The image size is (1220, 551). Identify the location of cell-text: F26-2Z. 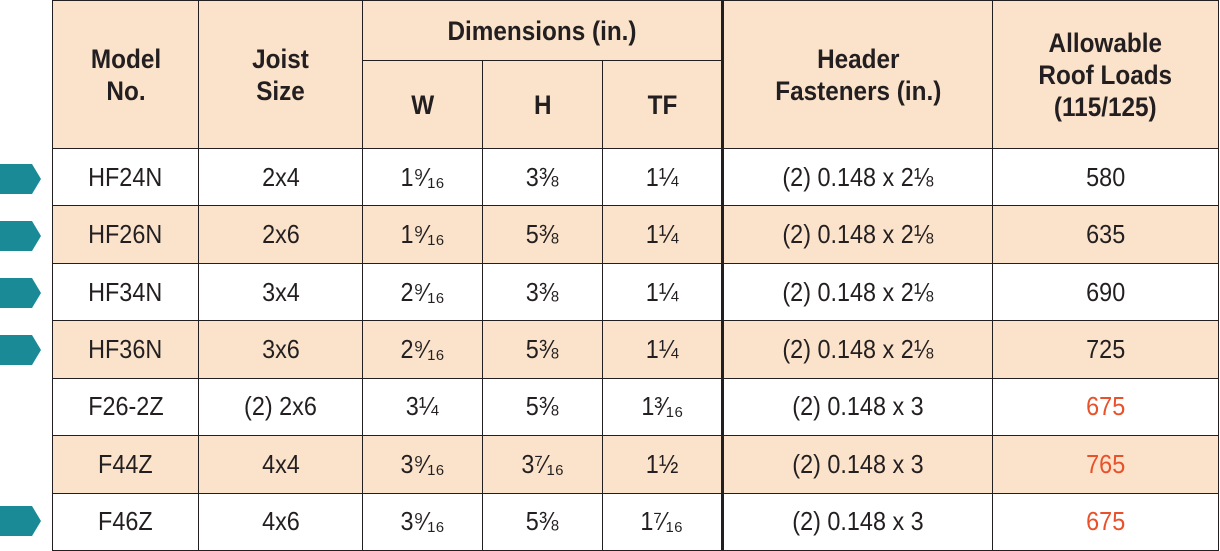
(125, 406).